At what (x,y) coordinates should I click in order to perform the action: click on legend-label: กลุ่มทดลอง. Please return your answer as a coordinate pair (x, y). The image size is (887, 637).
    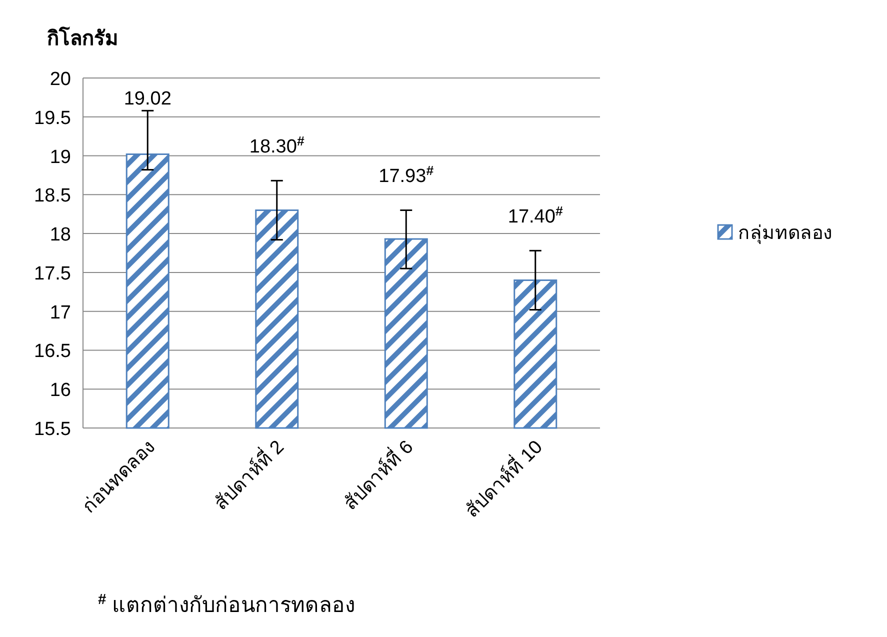
    Looking at the image, I should click on (785, 234).